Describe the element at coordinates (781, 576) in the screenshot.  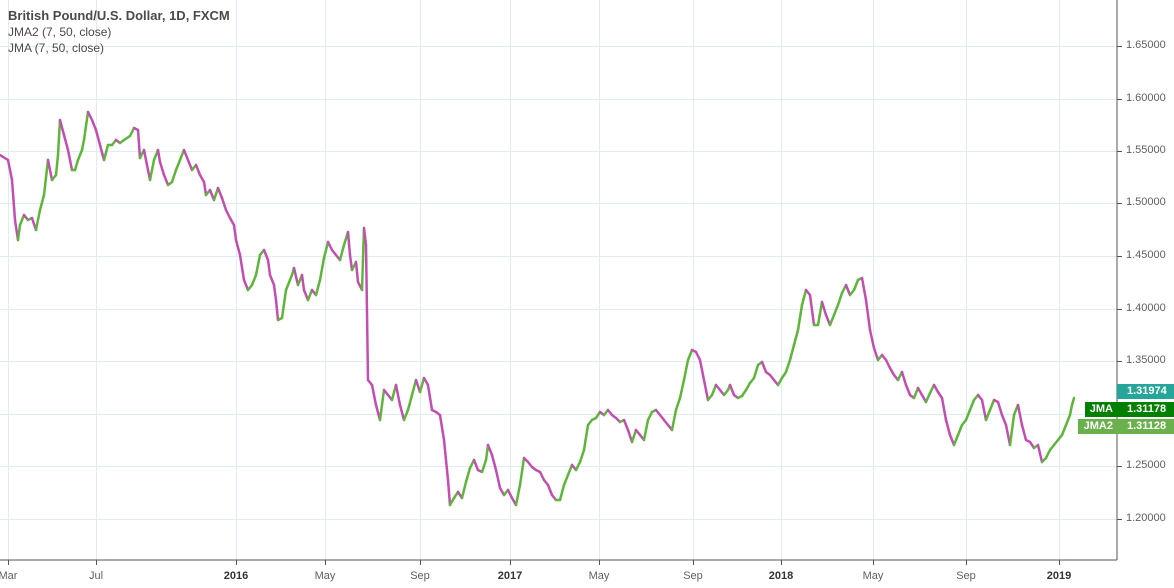
I see `time-tick-label: 2018` at that location.